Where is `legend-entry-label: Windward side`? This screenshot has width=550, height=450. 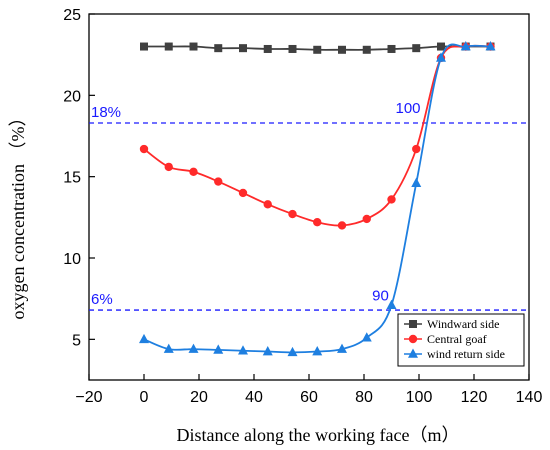 legend-entry-label: Windward side is located at coordinates (463, 324).